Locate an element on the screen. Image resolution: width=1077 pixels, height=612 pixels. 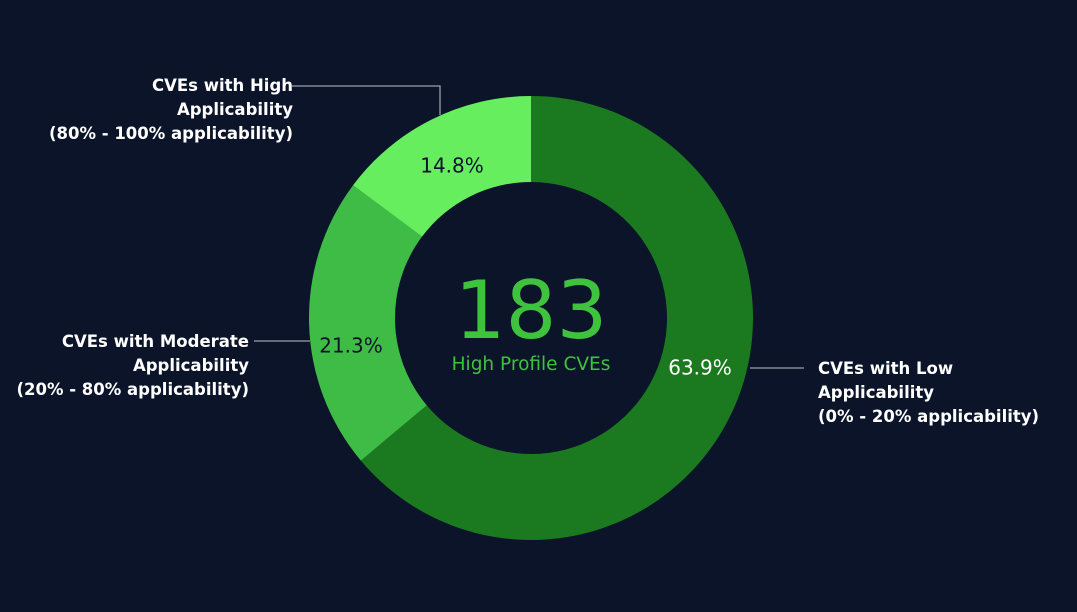
center-total-value: 183 is located at coordinates (531, 310).